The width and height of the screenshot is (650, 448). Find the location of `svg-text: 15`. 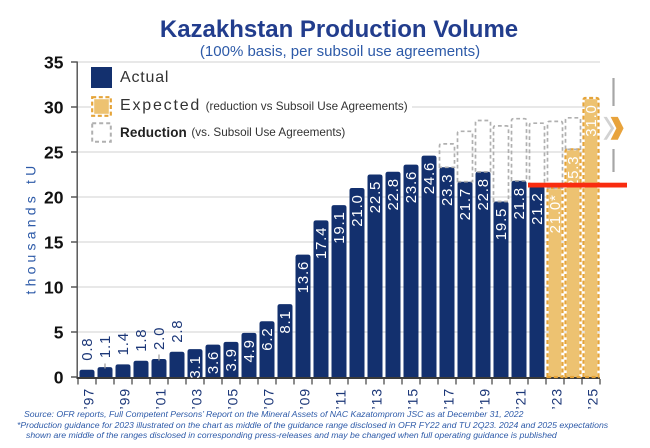

svg-text: 15 is located at coordinates (54, 242).